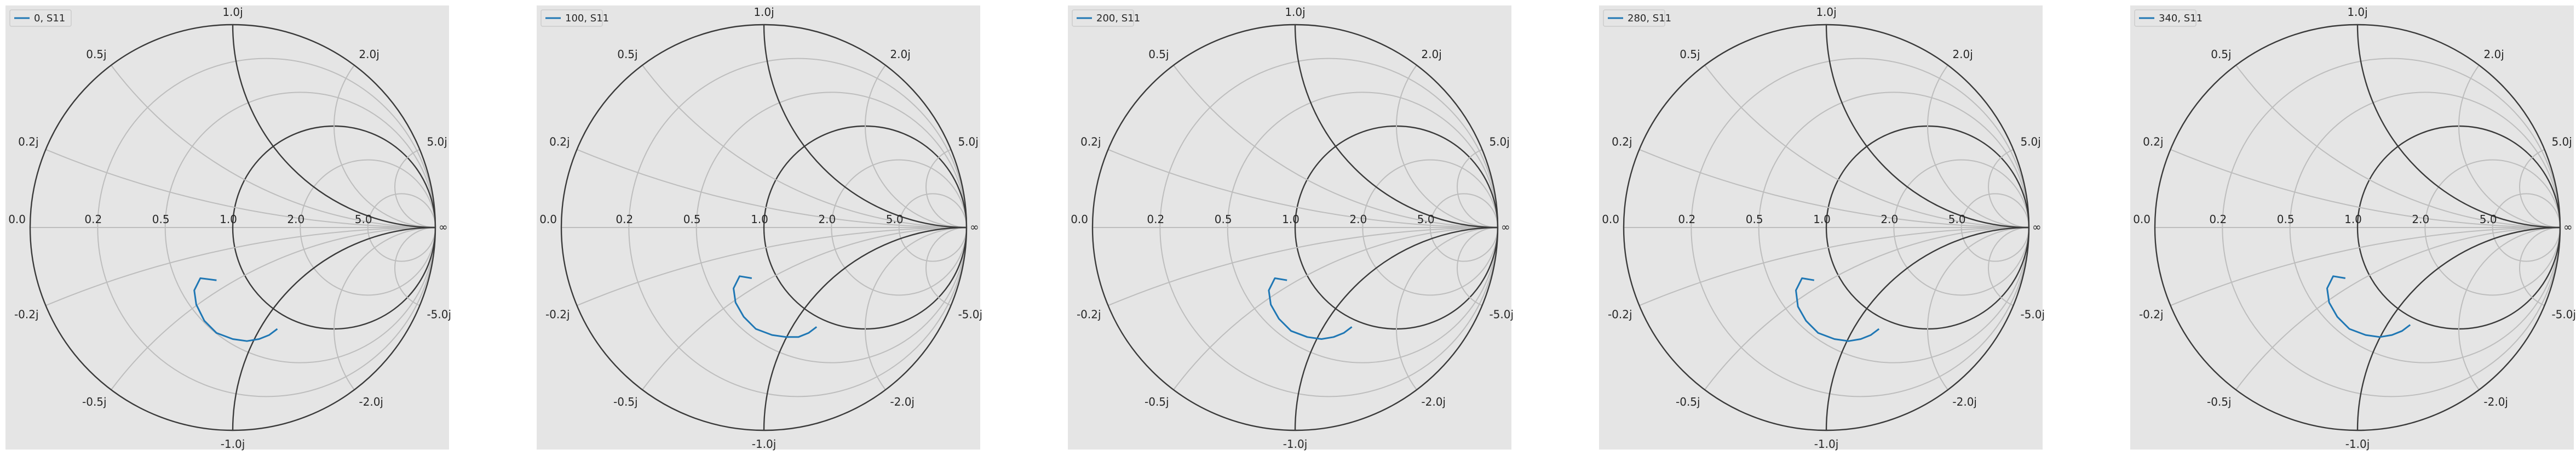 The height and width of the screenshot is (455, 2576). I want to click on legend: 100, S11, so click(574, 18).